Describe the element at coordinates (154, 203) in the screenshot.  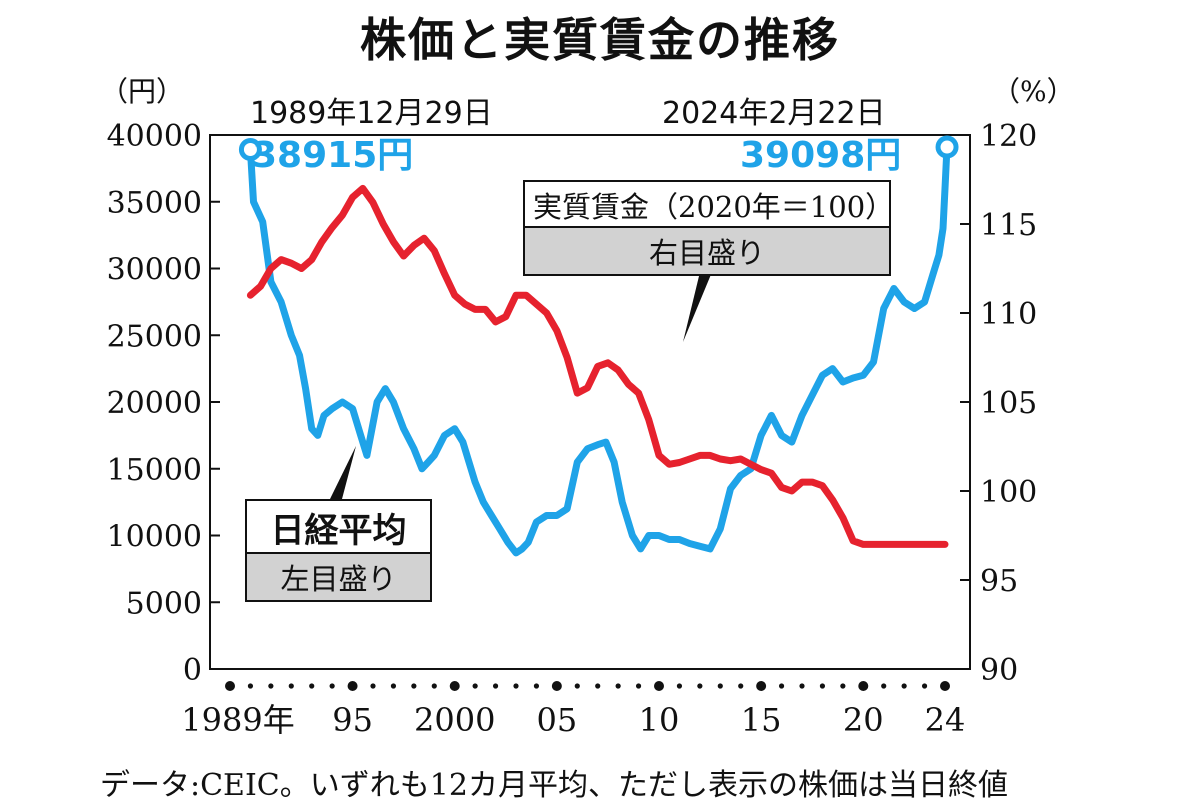
I see `left-tick-label: 35000` at that location.